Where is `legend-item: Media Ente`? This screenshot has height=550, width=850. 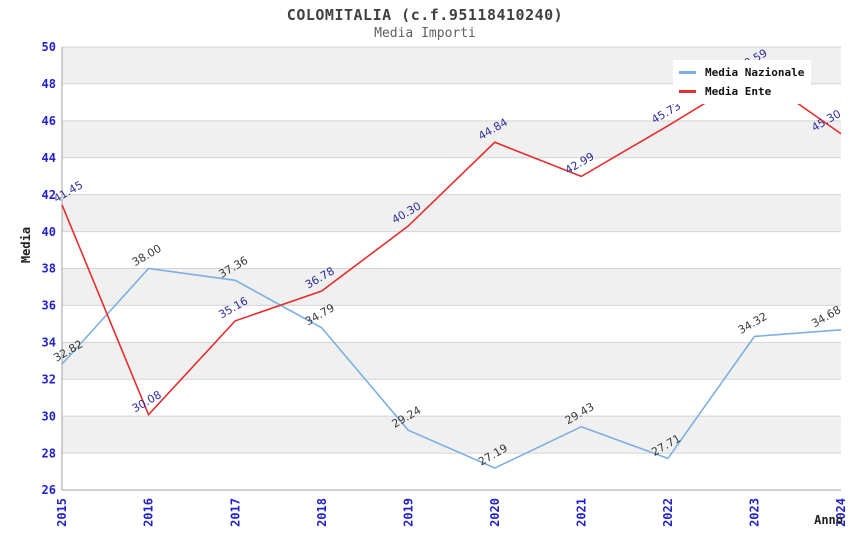 legend-item: Media Ente is located at coordinates (745, 91).